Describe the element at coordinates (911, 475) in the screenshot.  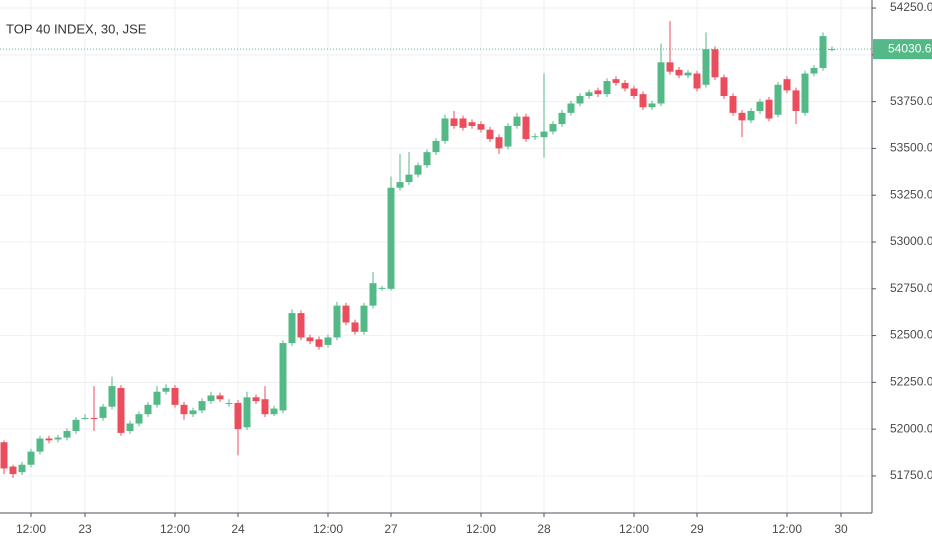
I see `y-tick-label: 51750.00` at that location.